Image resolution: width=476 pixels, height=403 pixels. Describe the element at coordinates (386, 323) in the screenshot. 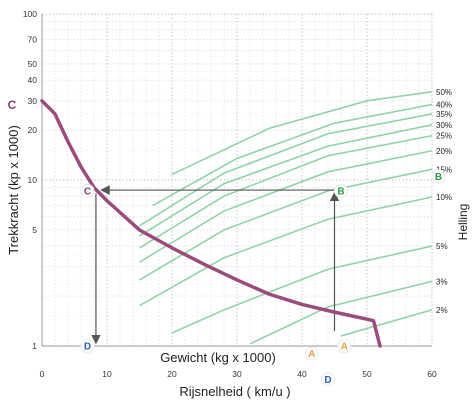

I see `grade-line-2pct` at that location.